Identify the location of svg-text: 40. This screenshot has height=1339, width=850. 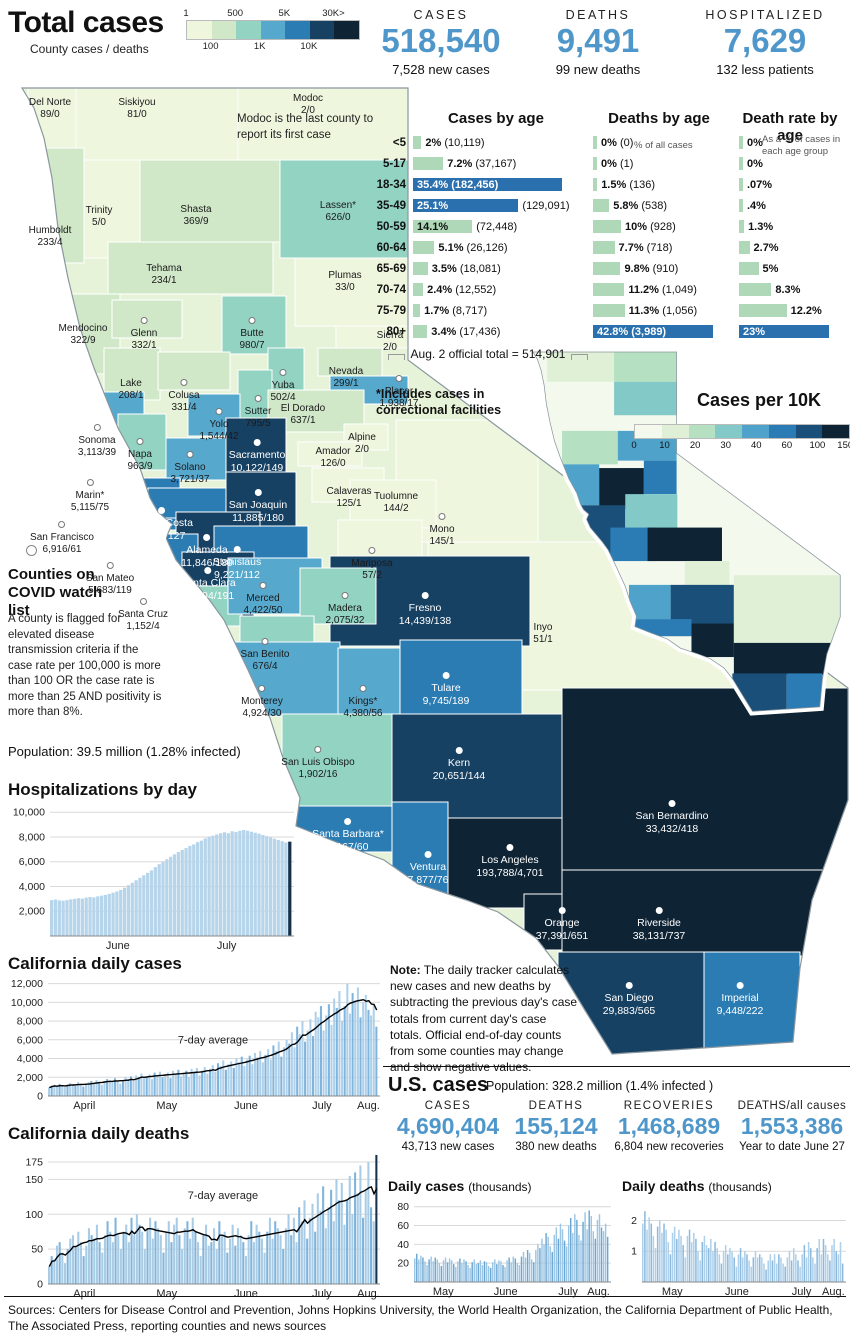
(403, 1245).